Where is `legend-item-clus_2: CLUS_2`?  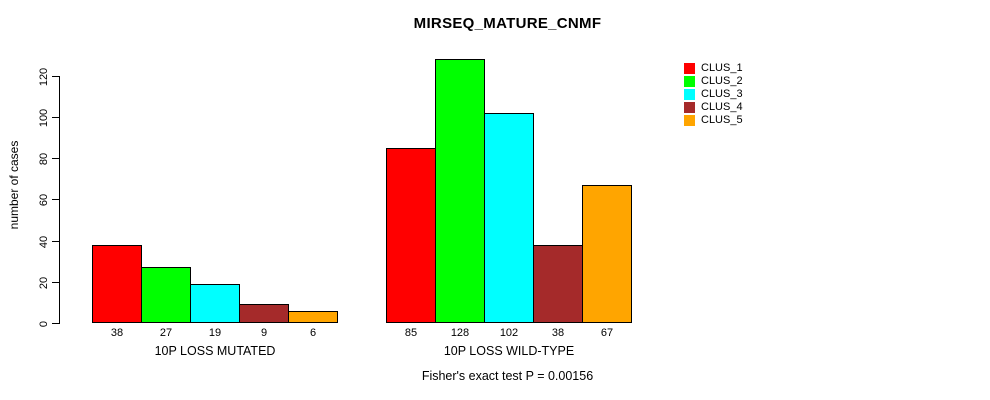 legend-item-clus_2: CLUS_2 is located at coordinates (719, 81).